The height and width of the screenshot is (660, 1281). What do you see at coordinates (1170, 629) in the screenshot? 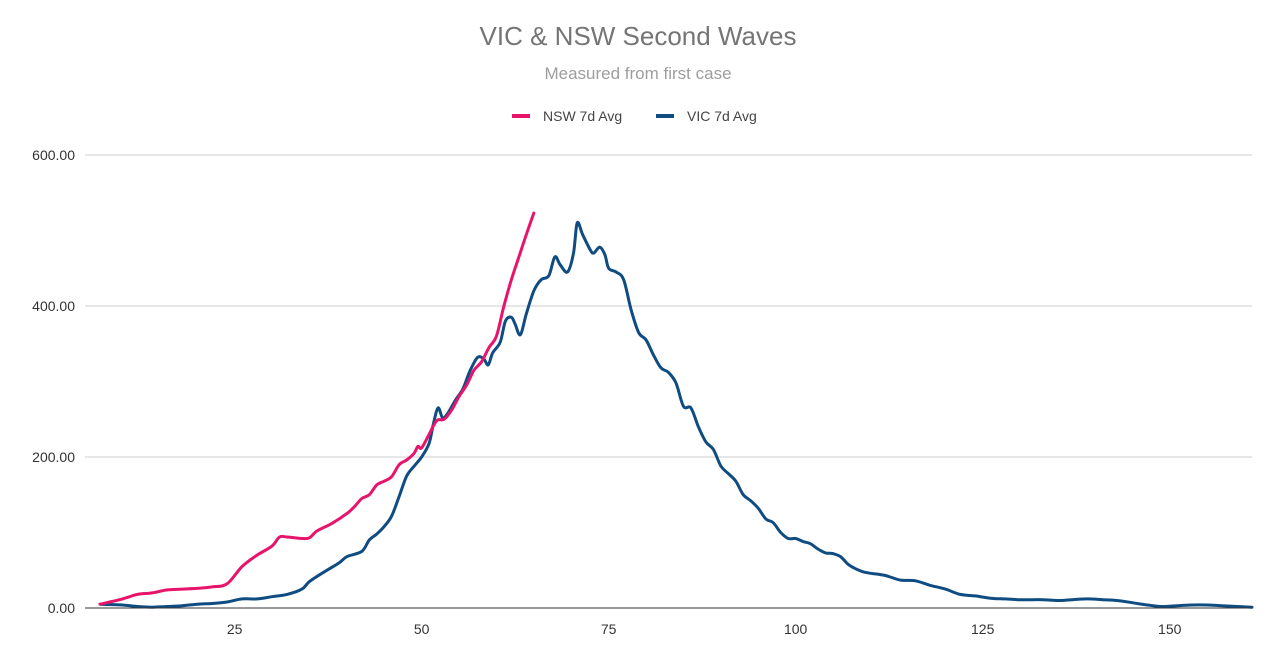
I see `x-tick-label: 150` at bounding box center [1170, 629].